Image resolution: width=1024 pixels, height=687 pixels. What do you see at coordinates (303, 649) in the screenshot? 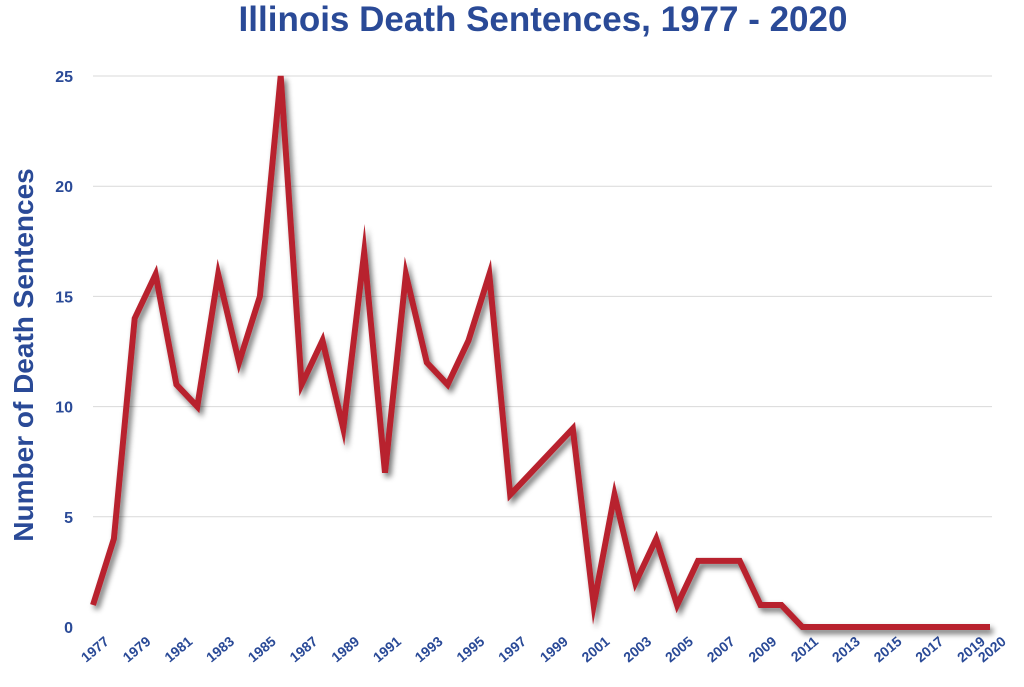
I see `x-tick-label: 1987` at bounding box center [303, 649].